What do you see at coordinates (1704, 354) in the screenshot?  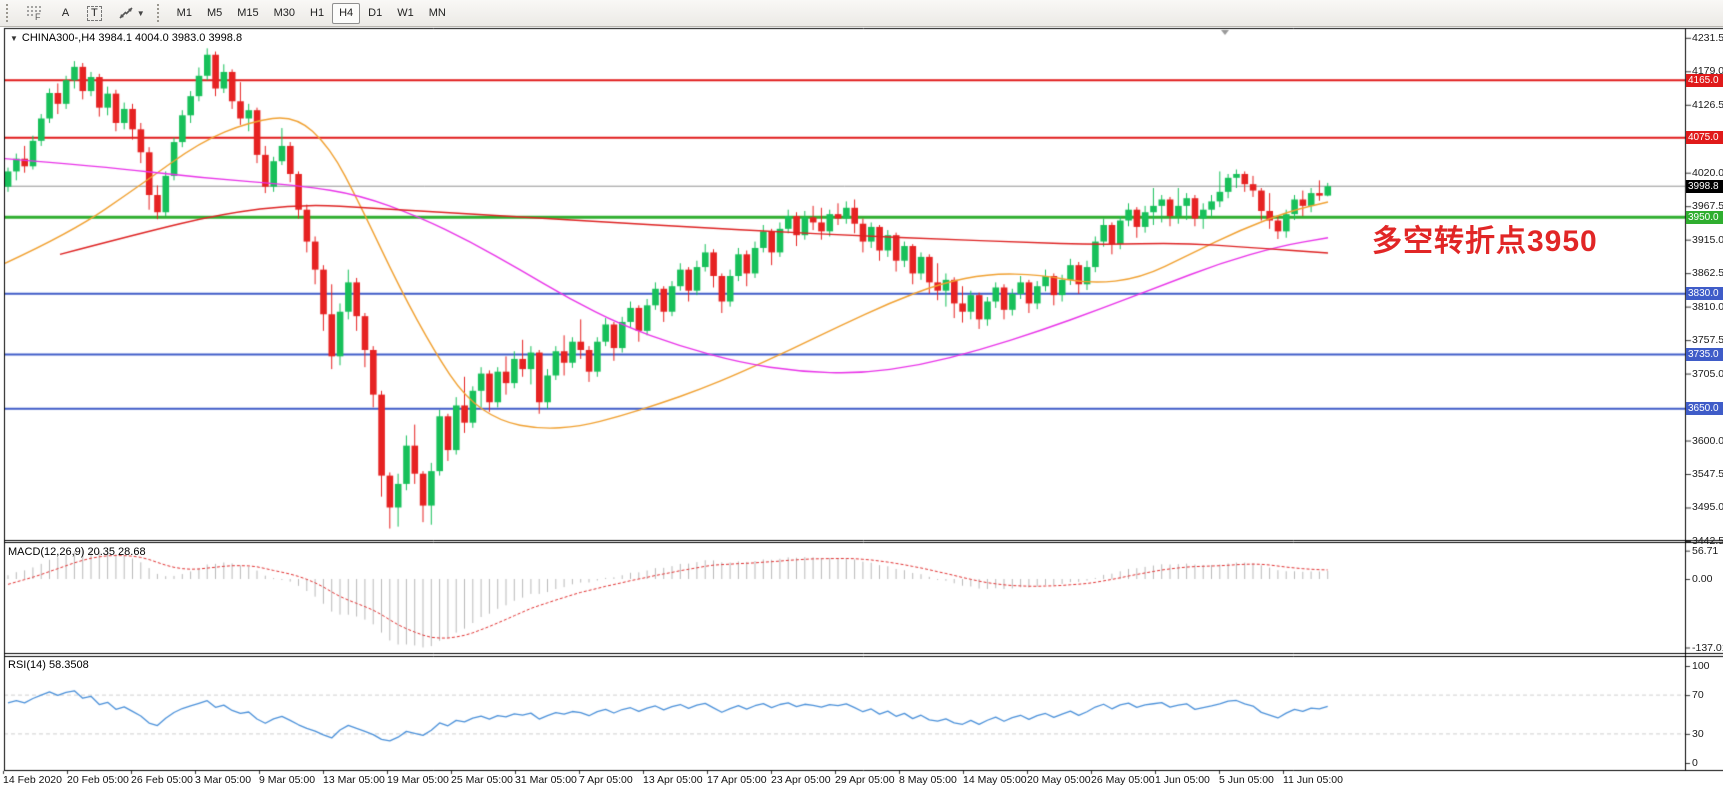 I see `price-level-badge: 3735.0` at bounding box center [1704, 354].